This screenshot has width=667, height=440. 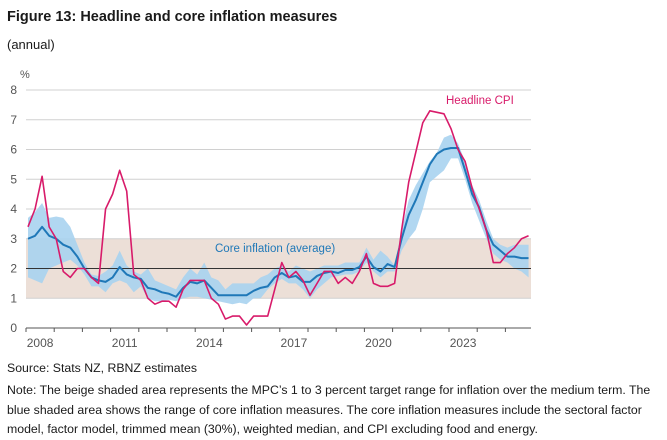 I want to click on y-axis-unit-label: %, so click(x=25, y=75).